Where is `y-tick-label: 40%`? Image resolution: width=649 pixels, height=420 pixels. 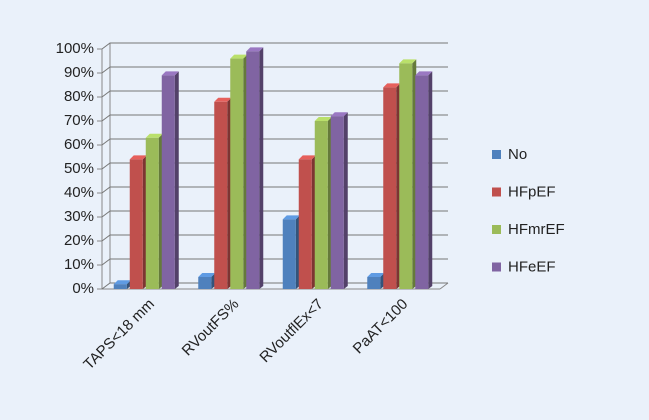 y-tick-label: 40% is located at coordinates (79, 192).